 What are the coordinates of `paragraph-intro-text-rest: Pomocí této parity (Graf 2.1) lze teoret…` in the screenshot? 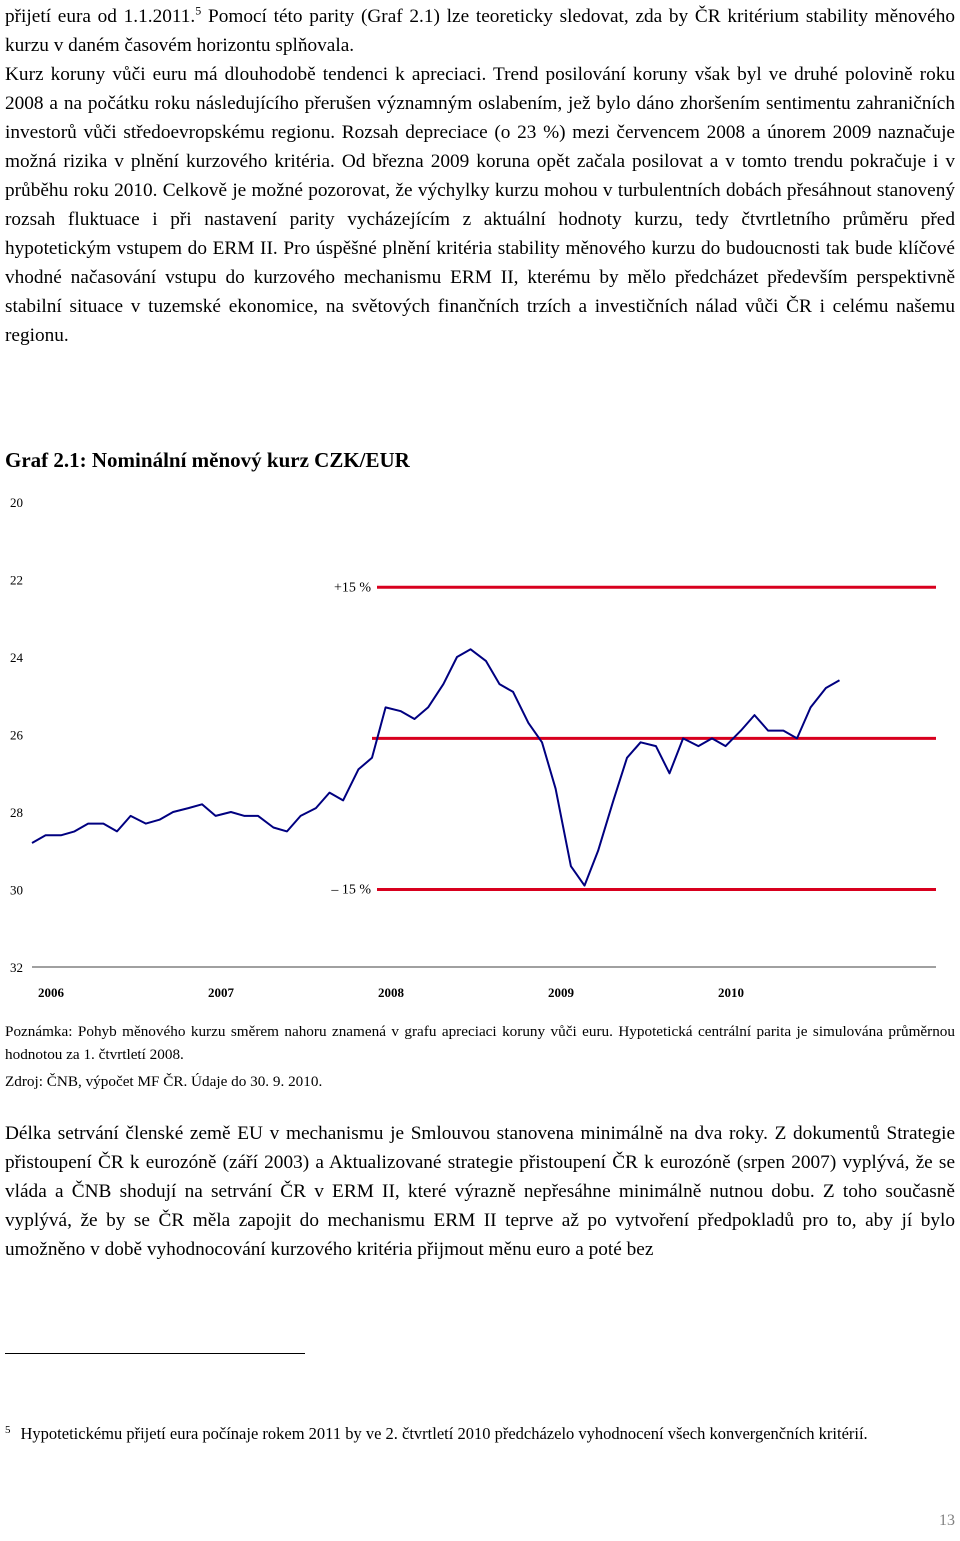 It's located at (480, 31).